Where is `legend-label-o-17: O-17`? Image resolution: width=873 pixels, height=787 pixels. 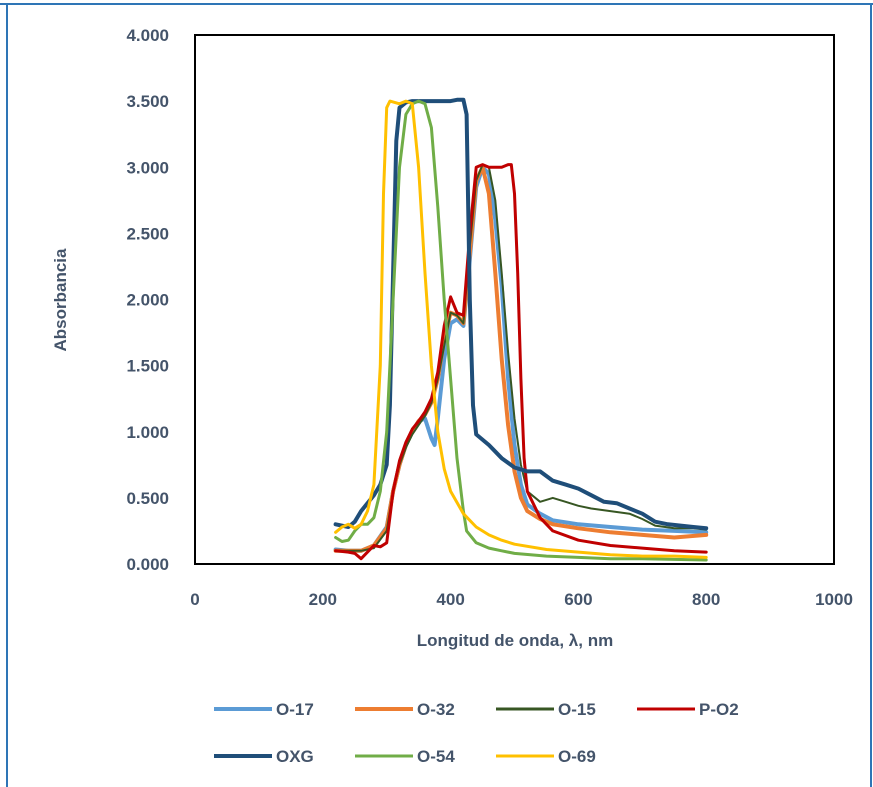 legend-label-o-17: O-17 is located at coordinates (295, 709).